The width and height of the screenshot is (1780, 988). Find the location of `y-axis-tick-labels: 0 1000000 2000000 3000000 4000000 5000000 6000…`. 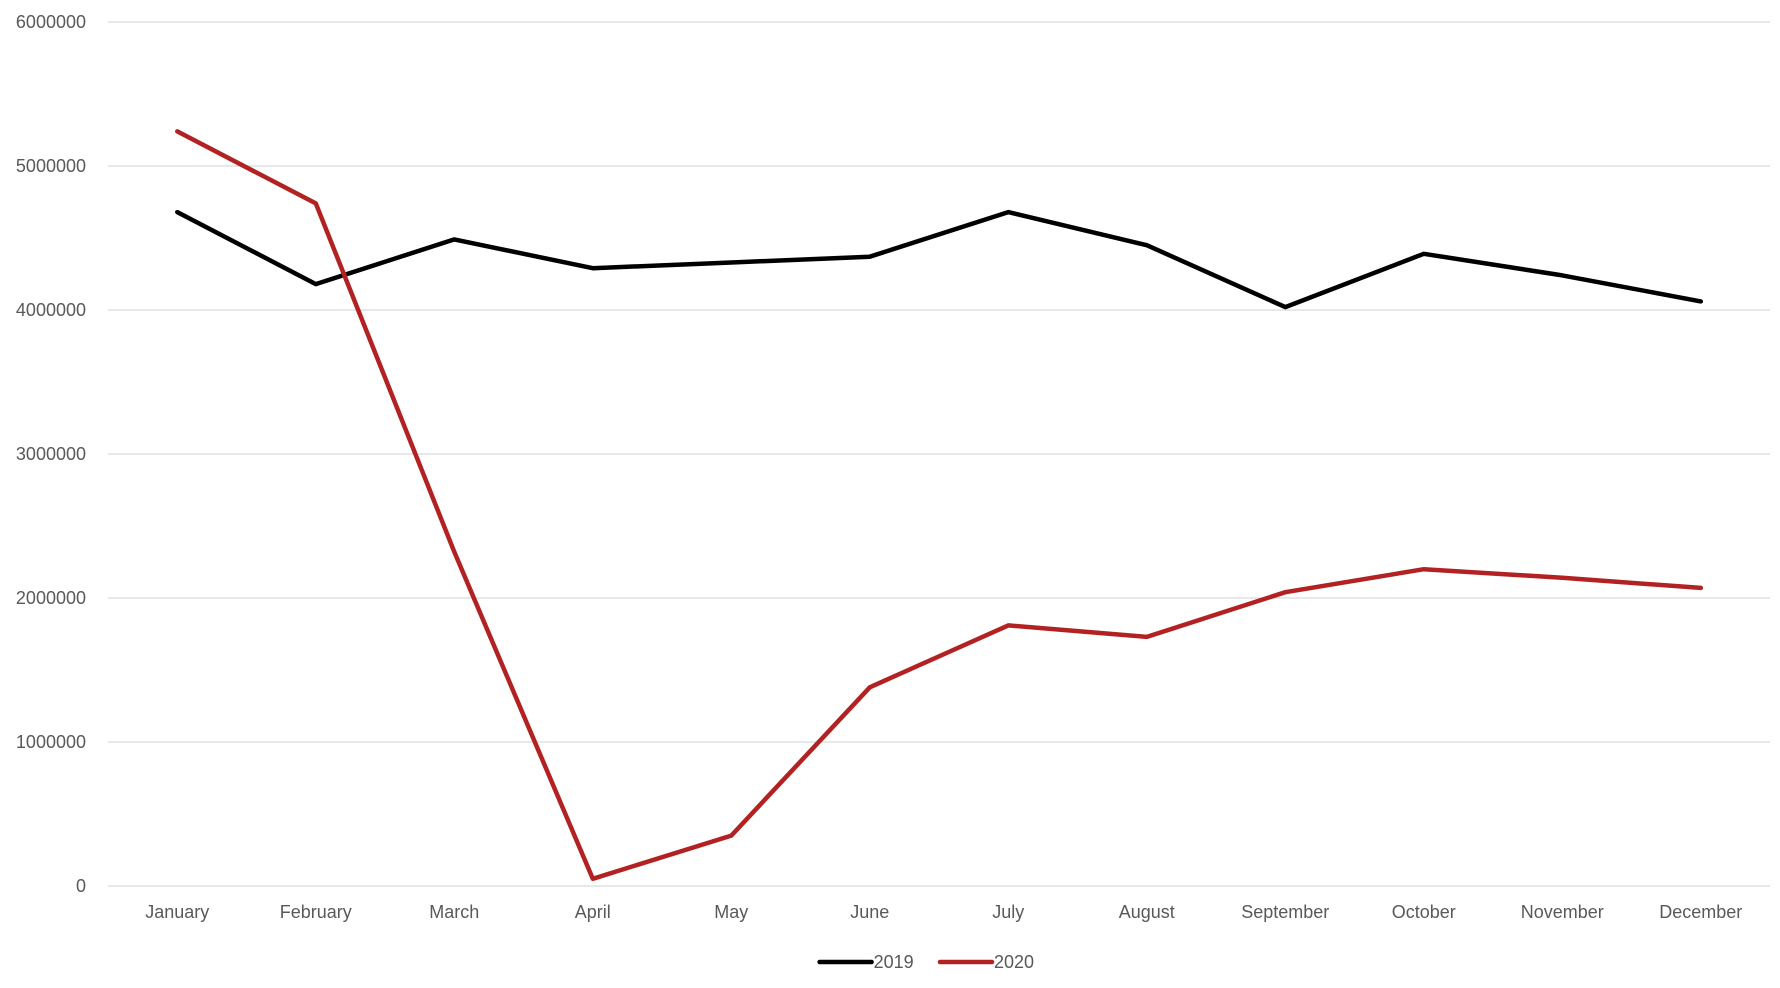

y-axis-tick-labels: 0 1000000 2000000 3000000 4000000 5000000 6000… is located at coordinates (51, 454).